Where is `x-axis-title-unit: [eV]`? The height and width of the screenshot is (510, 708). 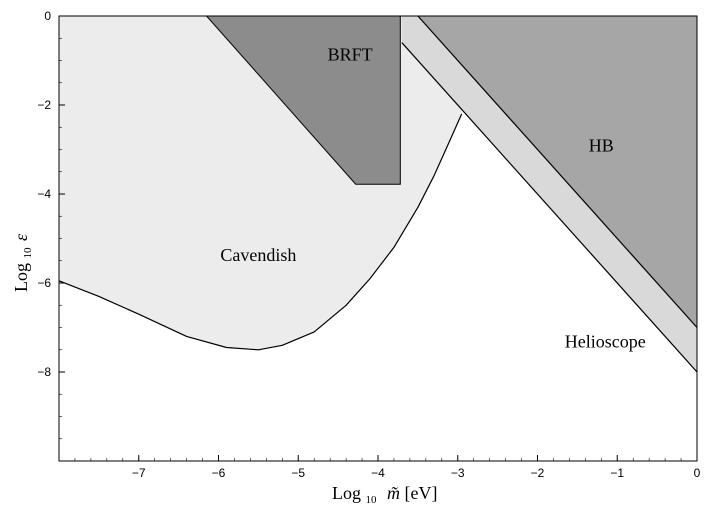
x-axis-title-unit: [eV] is located at coordinates (421, 493).